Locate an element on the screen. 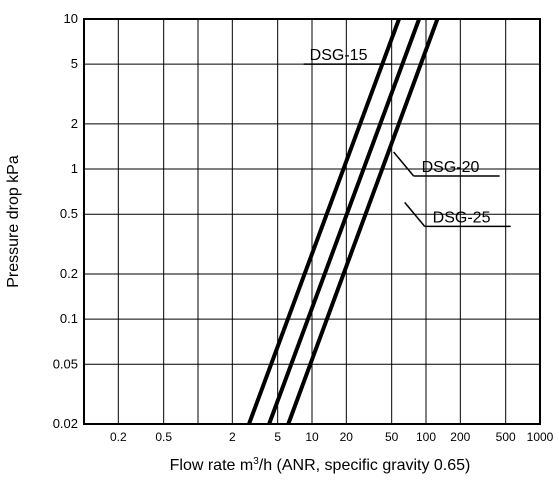  annotation-dsg-25: DSG-25 is located at coordinates (457, 214).